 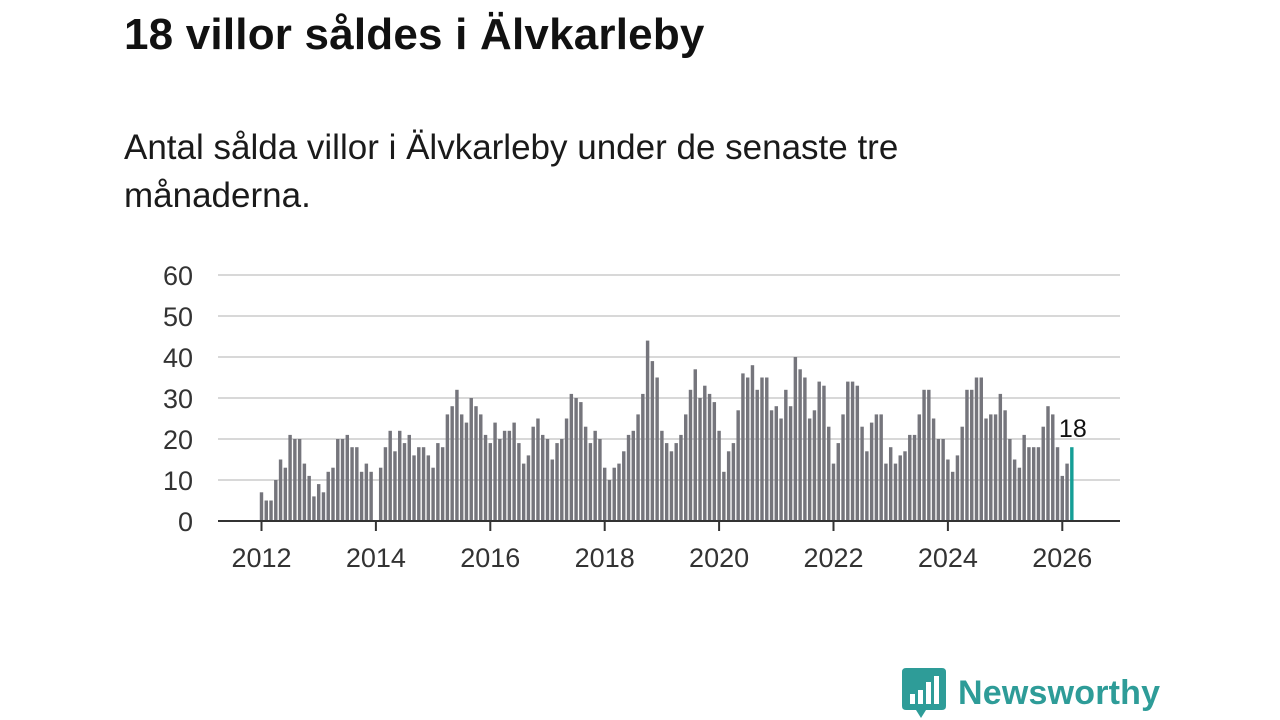 I want to click on y-tick-label: 20, so click(x=178, y=440).